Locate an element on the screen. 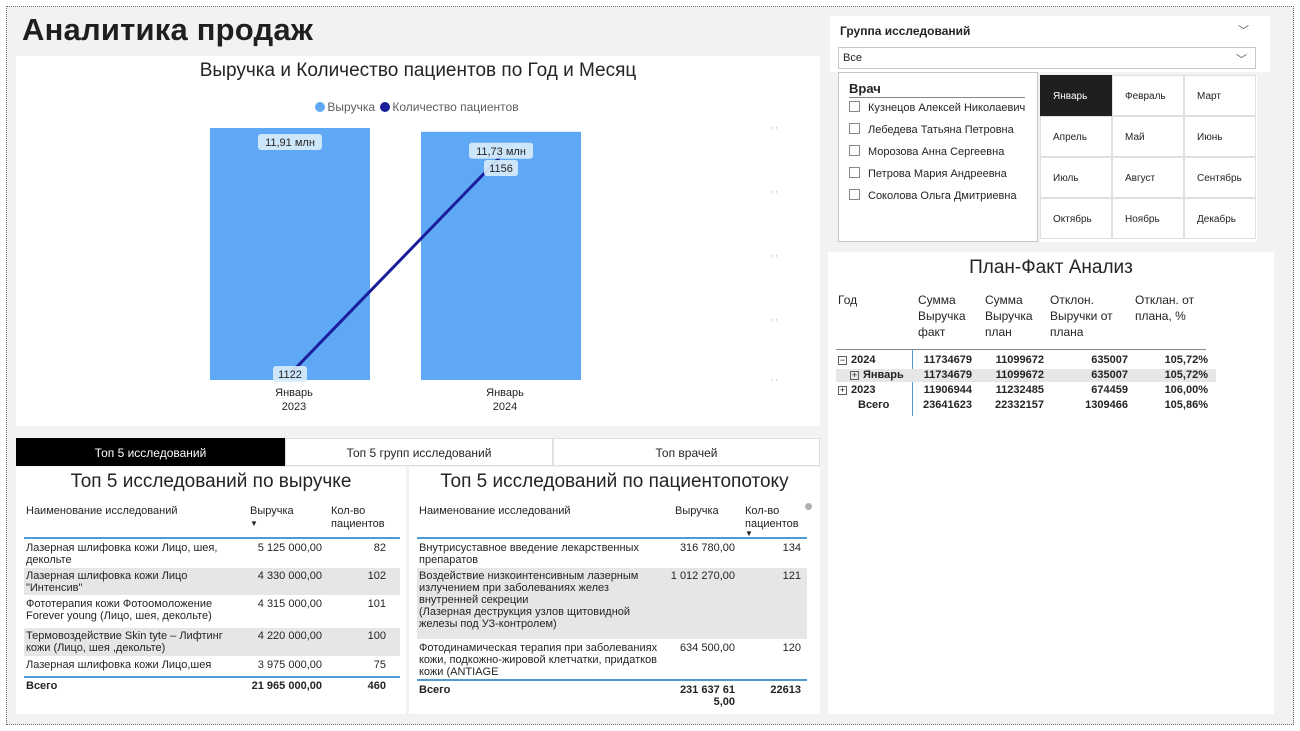 This screenshot has height=731, width=1300. tab-top-doctors: Топ врачей is located at coordinates (686, 452).